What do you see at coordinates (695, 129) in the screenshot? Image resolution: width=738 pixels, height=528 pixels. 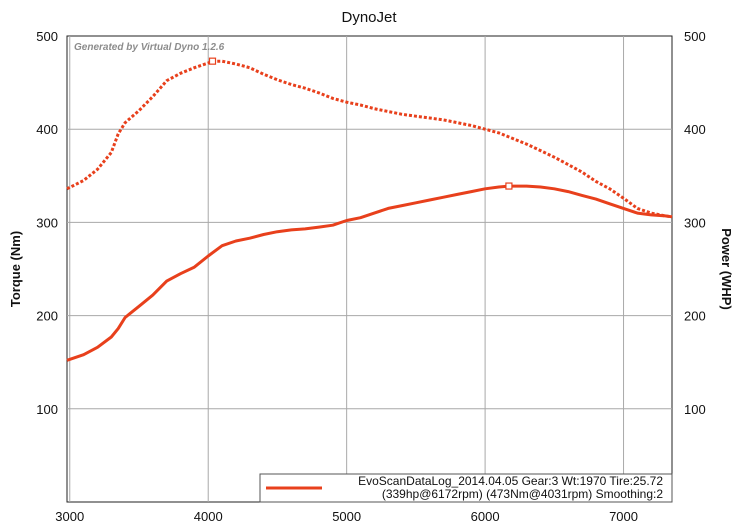 I see `y-right-tick-label: 400` at bounding box center [695, 129].